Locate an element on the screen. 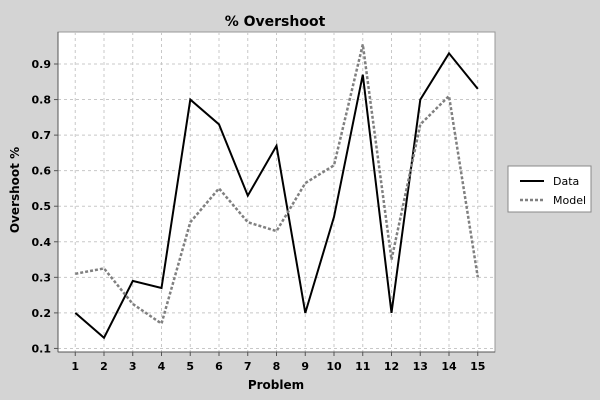 The width and height of the screenshot is (600, 400). x-tick-label: 15 is located at coordinates (477, 366).